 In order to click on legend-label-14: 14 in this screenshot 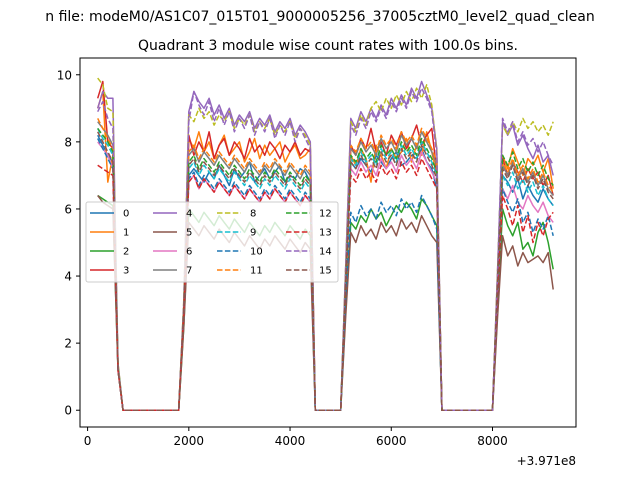, I will do `click(325, 252)`.